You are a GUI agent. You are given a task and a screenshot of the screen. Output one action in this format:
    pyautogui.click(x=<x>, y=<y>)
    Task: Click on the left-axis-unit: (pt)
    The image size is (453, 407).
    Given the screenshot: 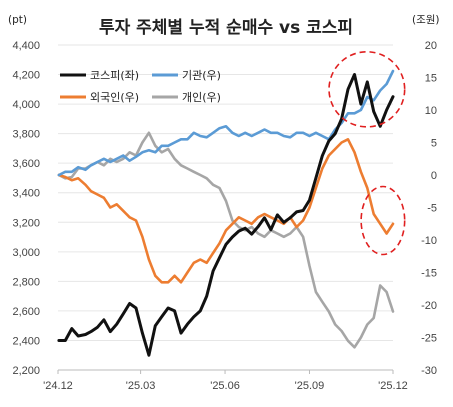 What is the action you would take?
    pyautogui.click(x=17, y=20)
    